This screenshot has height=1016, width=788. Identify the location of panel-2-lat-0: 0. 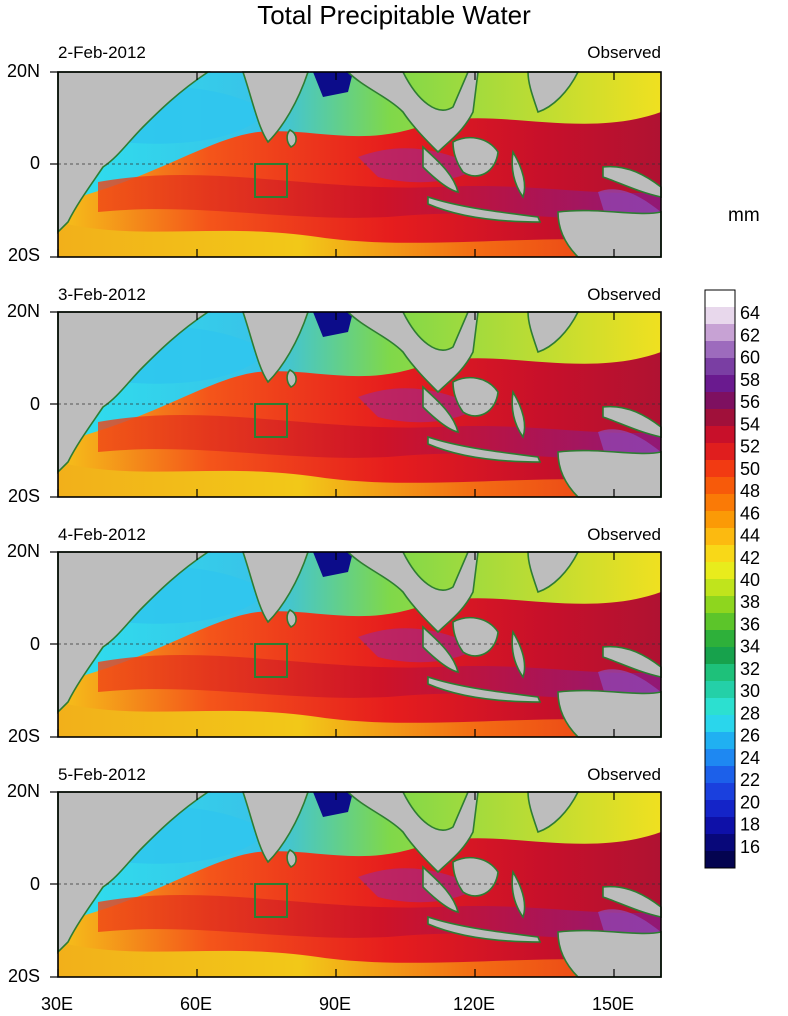
(34, 404).